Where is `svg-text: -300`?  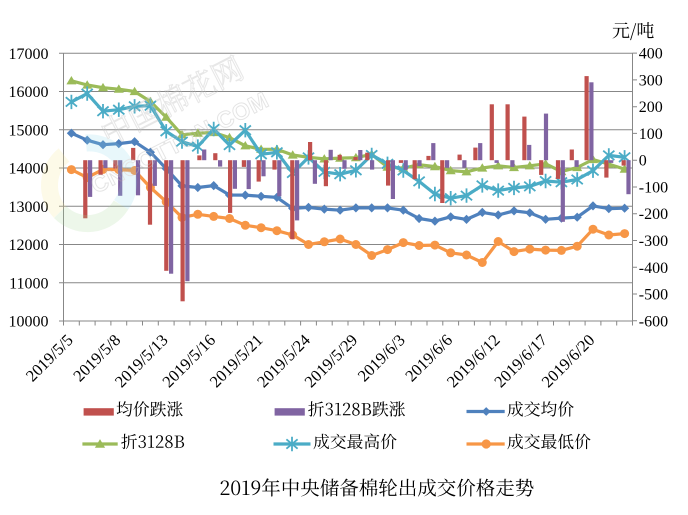 svg-text: -300 is located at coordinates (653, 241).